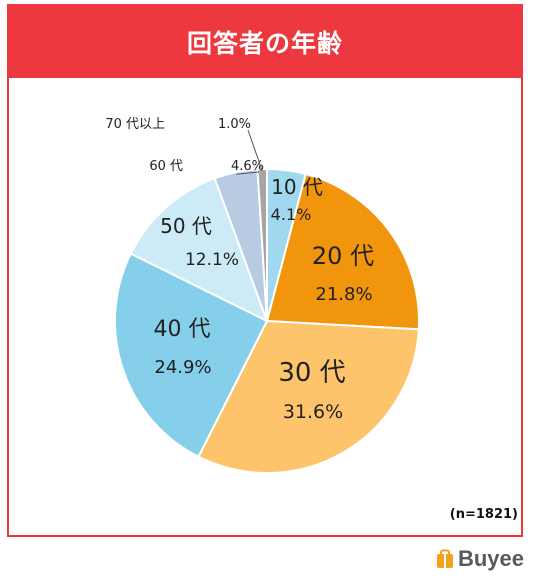  What do you see at coordinates (343, 256) in the screenshot?
I see `slice-label: 20 代` at bounding box center [343, 256].